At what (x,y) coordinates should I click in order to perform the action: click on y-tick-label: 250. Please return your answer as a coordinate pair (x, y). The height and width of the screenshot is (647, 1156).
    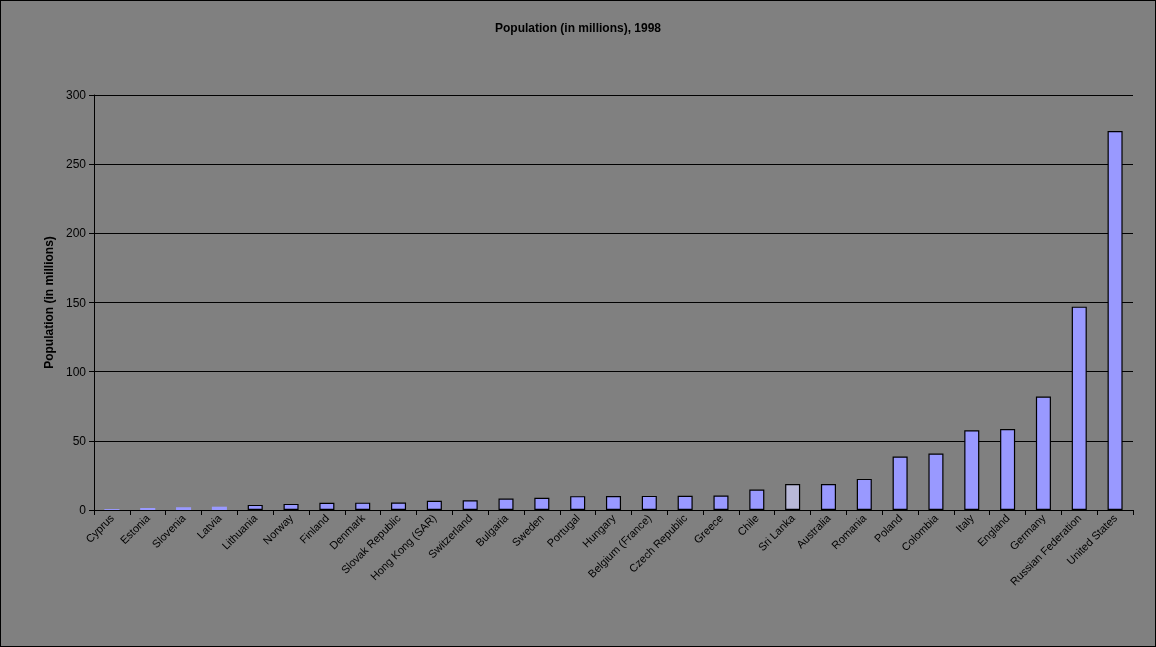
    Looking at the image, I should click on (76, 164).